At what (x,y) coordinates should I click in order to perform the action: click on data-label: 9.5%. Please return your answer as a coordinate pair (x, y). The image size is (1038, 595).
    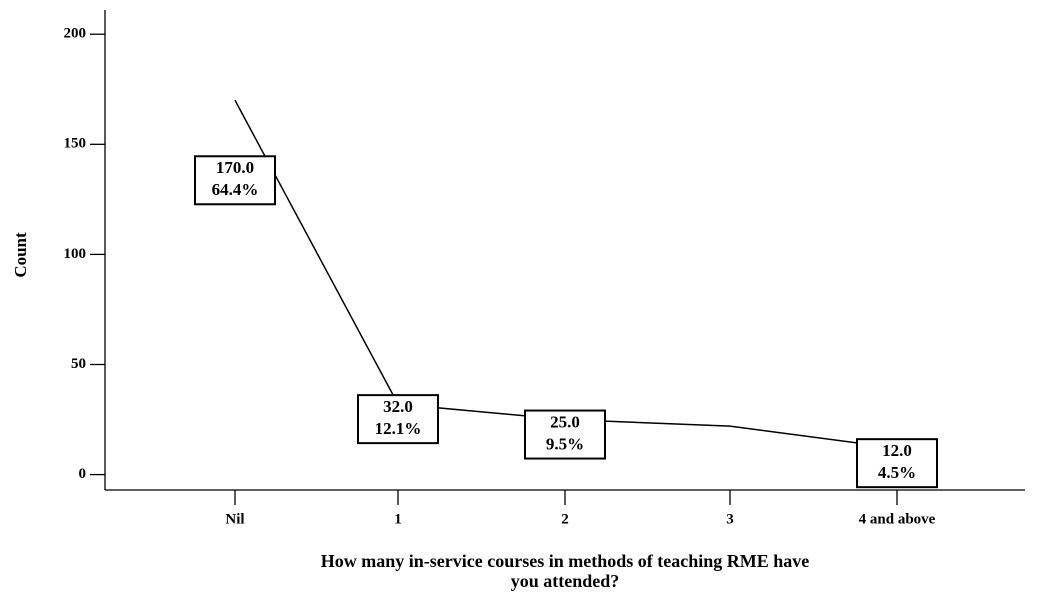
    Looking at the image, I should click on (565, 443).